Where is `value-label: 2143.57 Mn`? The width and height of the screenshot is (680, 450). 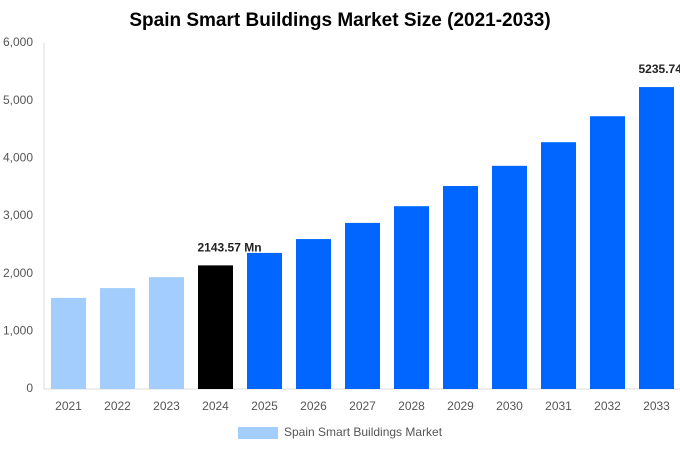
value-label: 2143.57 Mn is located at coordinates (230, 248).